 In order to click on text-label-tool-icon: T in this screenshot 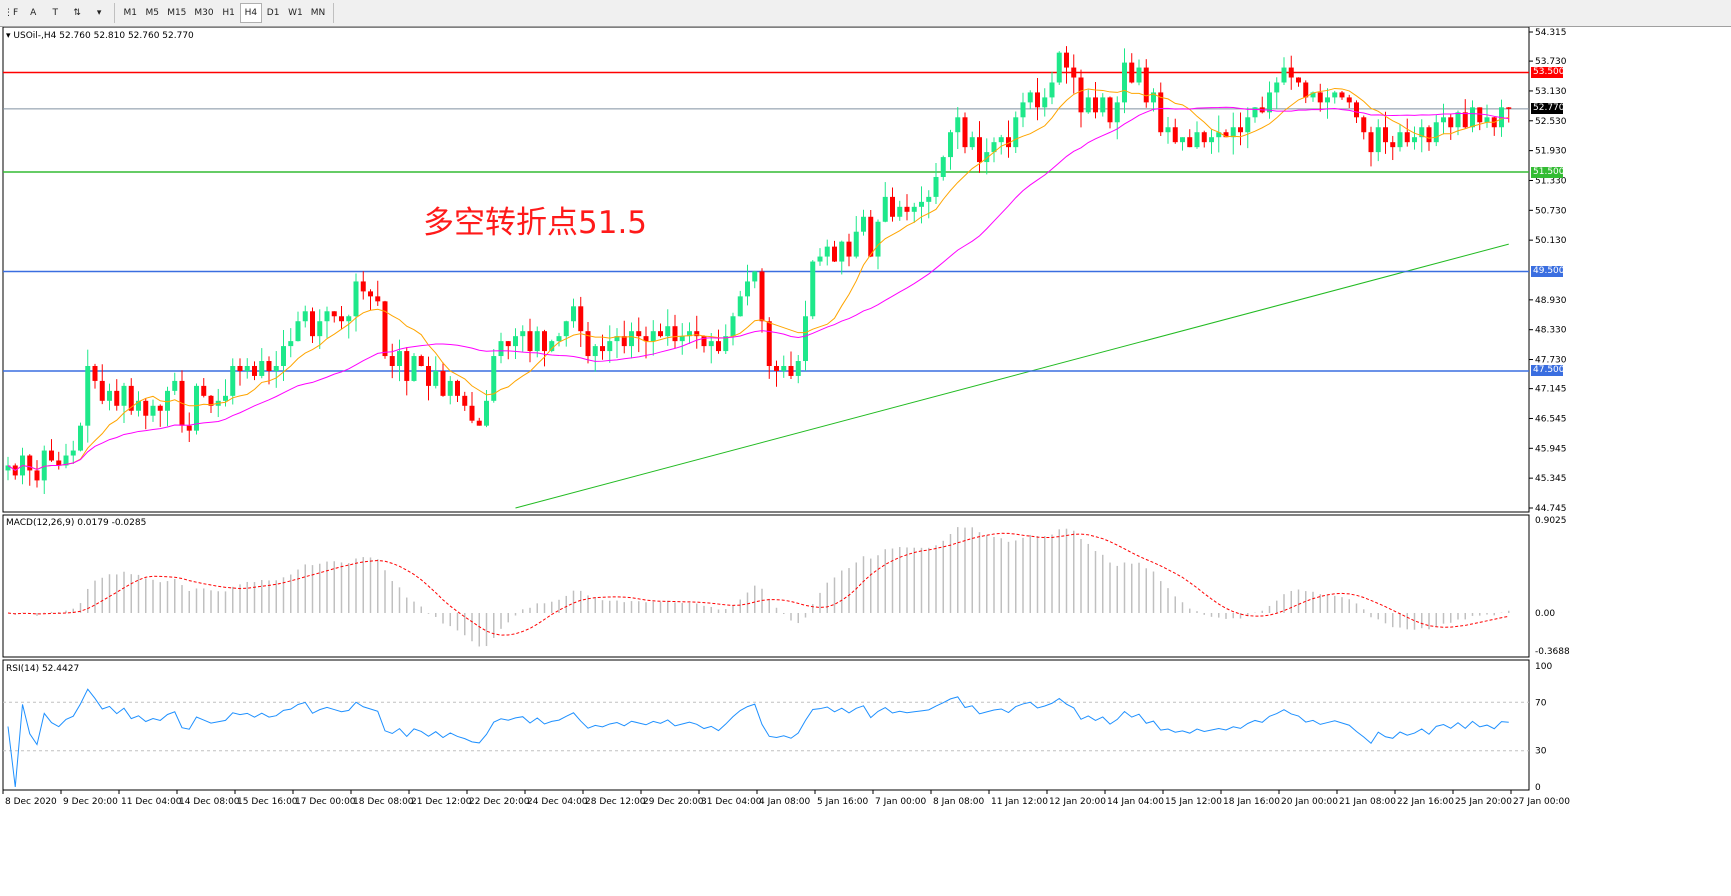, I will do `click(55, 13)`.